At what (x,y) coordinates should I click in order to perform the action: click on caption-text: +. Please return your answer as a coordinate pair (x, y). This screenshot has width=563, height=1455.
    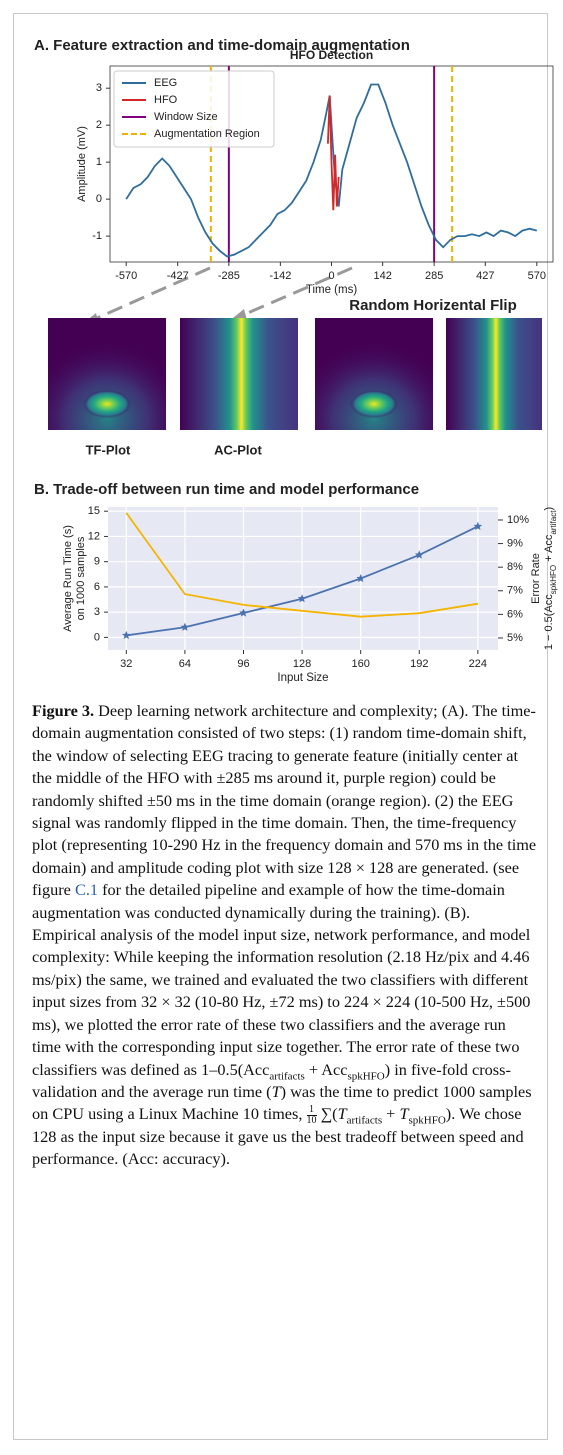
    Looking at the image, I should click on (391, 1114).